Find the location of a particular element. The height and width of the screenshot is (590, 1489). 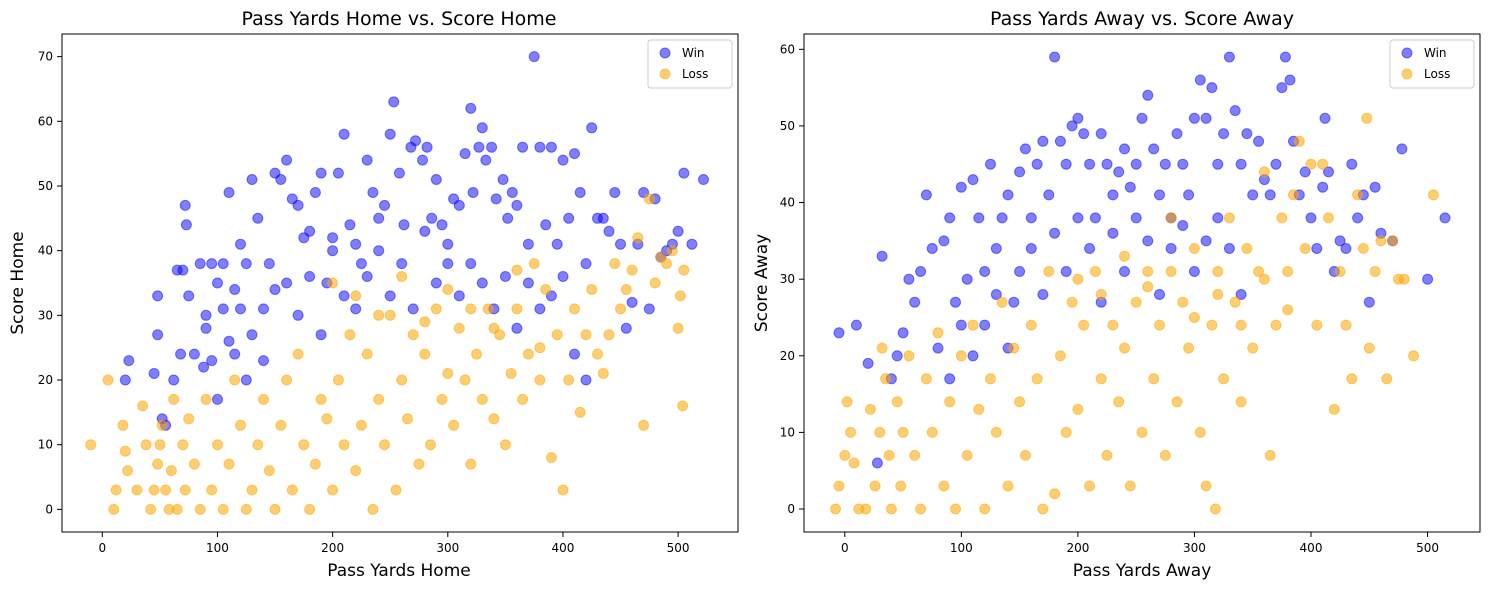

legend-marker-win is located at coordinates (1407, 53).